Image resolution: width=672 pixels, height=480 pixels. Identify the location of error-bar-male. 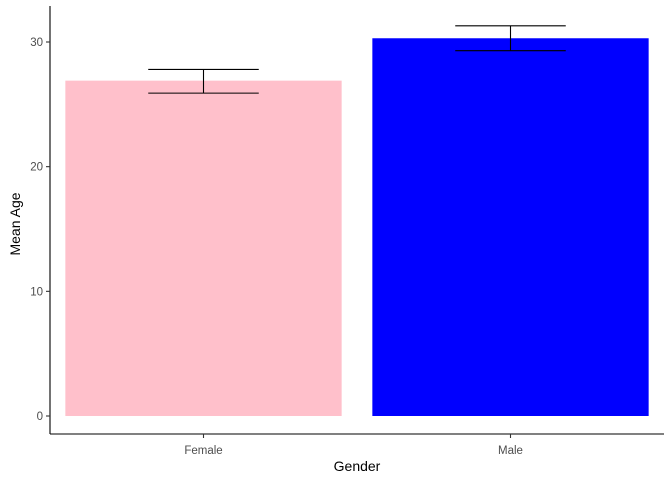
(510, 38).